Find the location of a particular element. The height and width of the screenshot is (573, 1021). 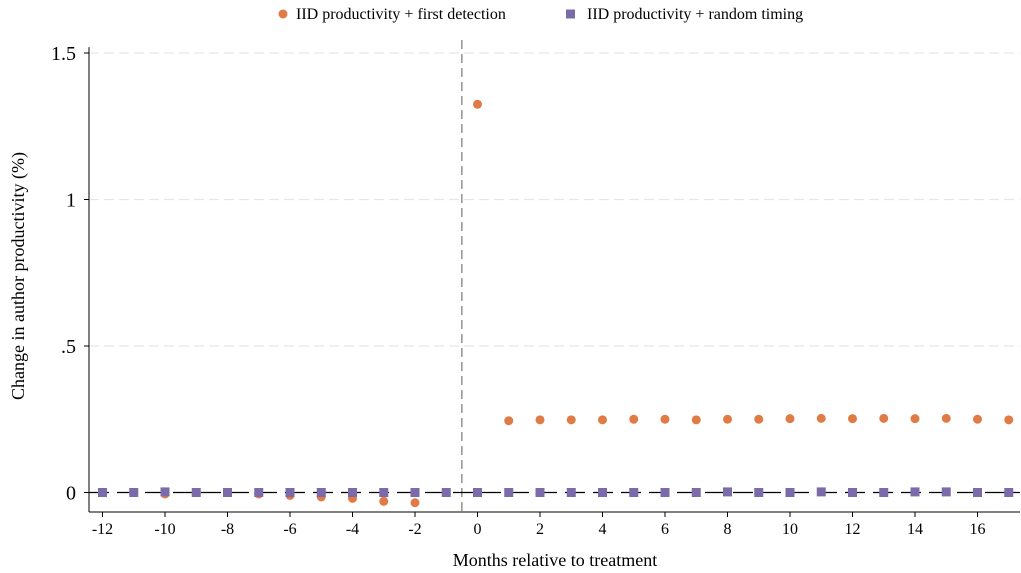

x-tick-label: 0 is located at coordinates (478, 529).